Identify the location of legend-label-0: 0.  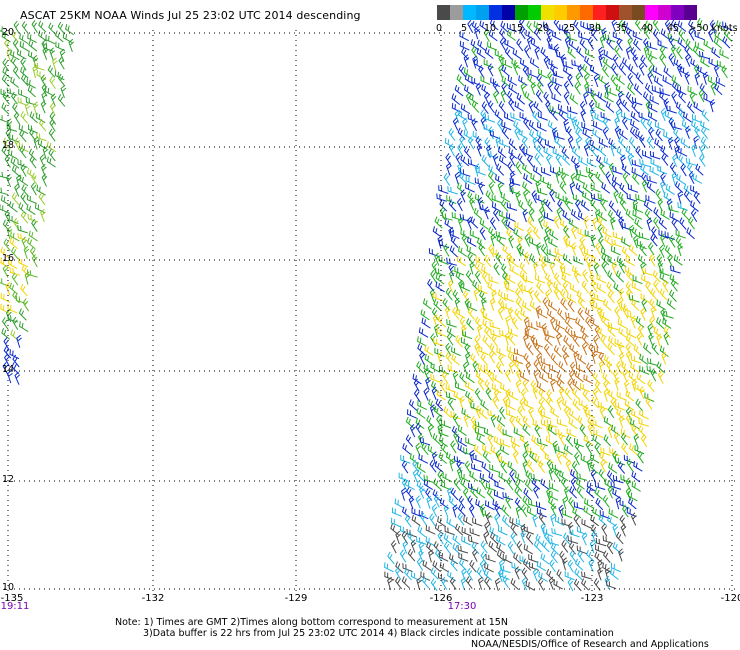
(439, 28).